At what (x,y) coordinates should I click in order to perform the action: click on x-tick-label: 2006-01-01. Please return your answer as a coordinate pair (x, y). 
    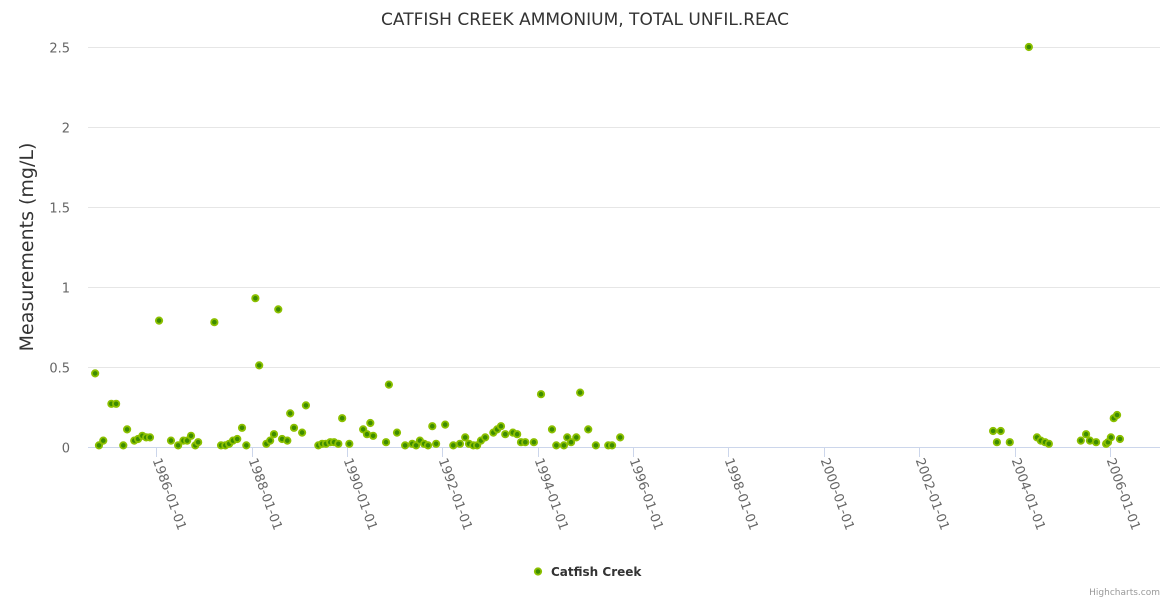
    Looking at the image, I should click on (1123, 494).